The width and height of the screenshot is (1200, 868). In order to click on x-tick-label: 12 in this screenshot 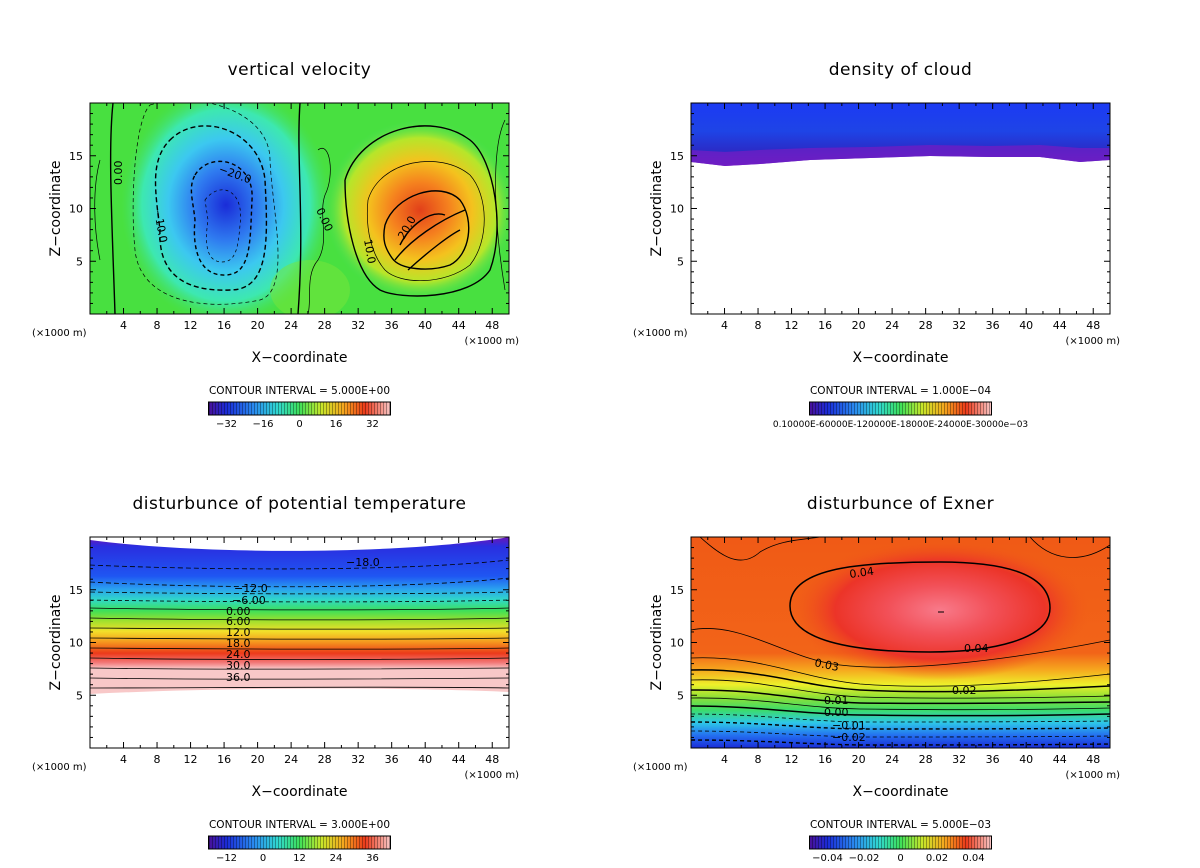, I will do `click(792, 325)`.